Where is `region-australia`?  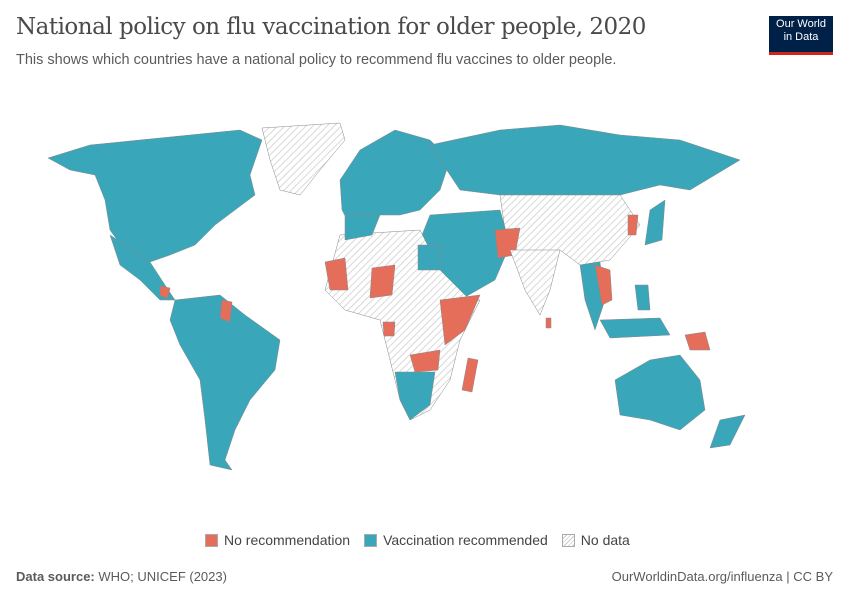
region-australia is located at coordinates (660, 392).